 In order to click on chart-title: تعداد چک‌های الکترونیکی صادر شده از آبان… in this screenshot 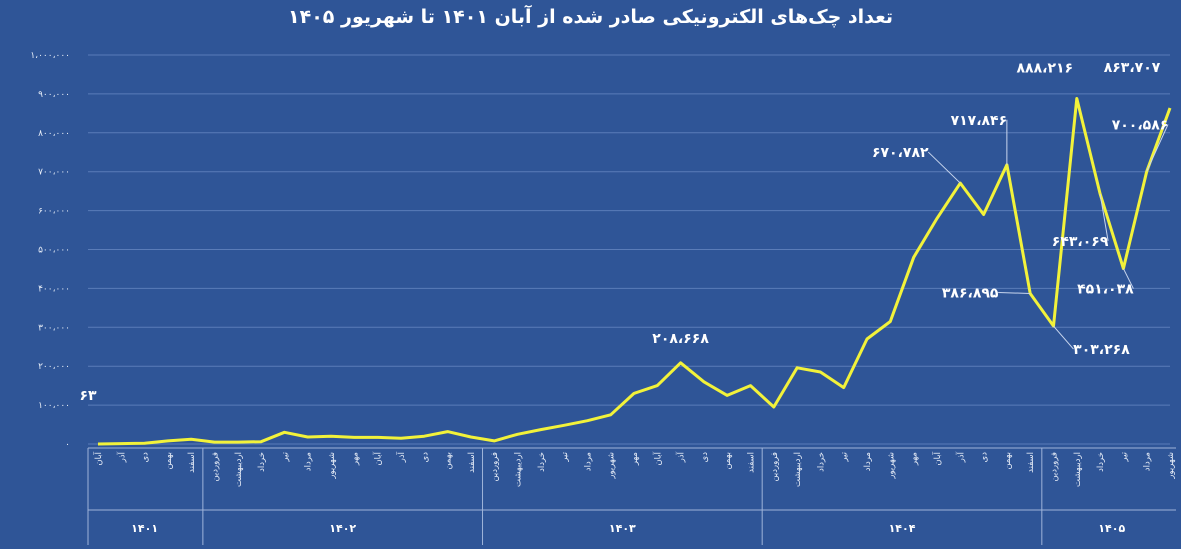, I will do `click(590, 17)`.